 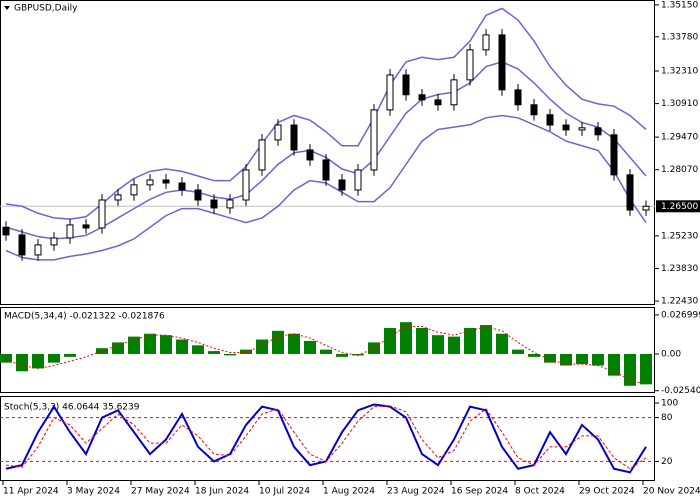 I want to click on y-tick-label: 1.35150, so click(x=679, y=5).